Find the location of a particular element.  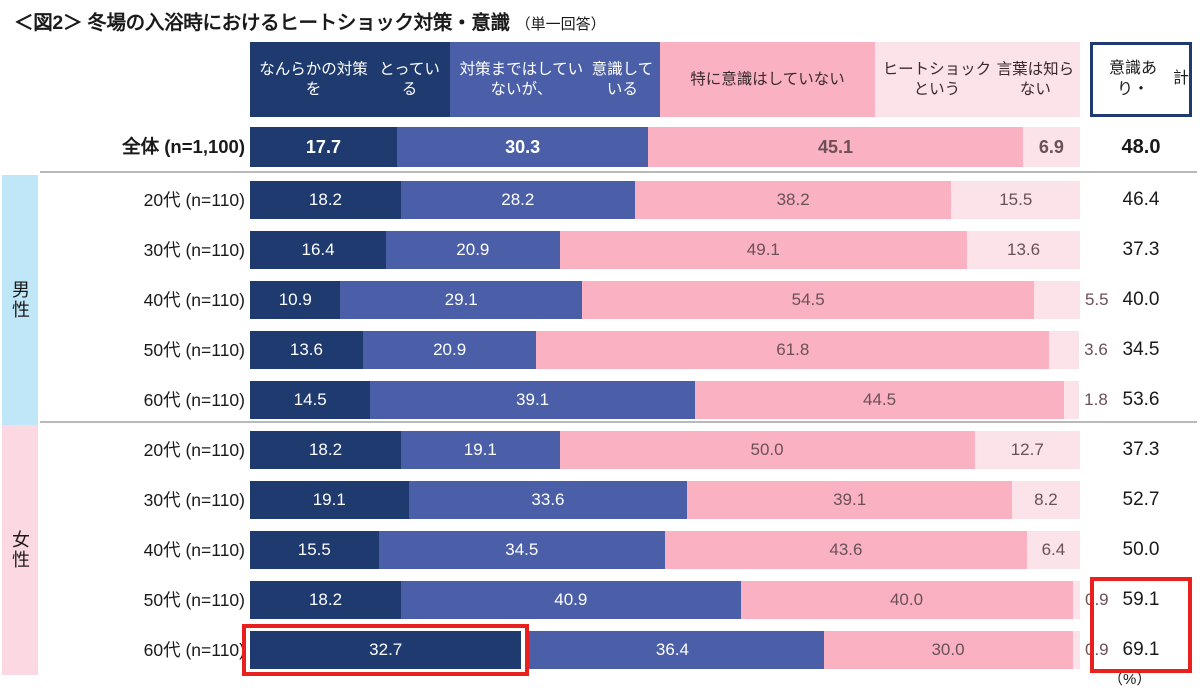

segment-measure-taken: 17.7 is located at coordinates (323, 147).